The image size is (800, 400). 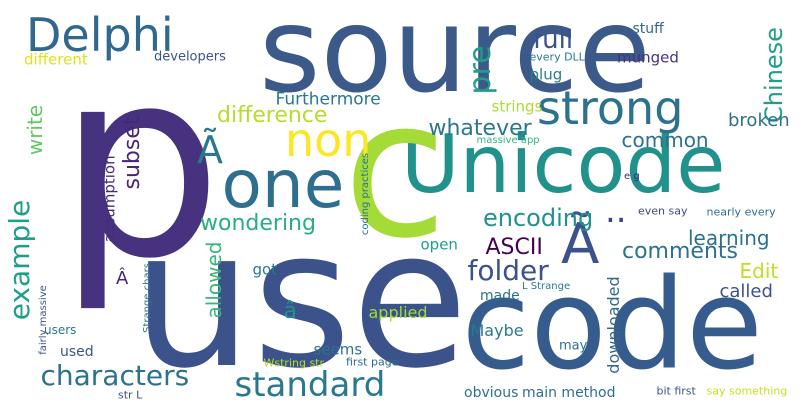 I want to click on cloud-word: made, so click(x=500, y=296).